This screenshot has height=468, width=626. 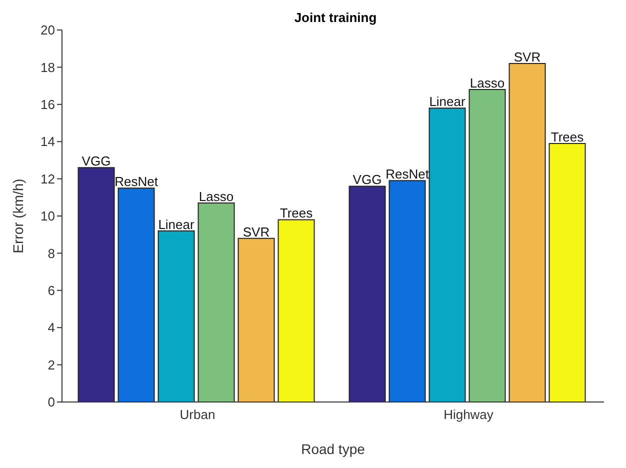 I want to click on y-tick-label: 0, so click(x=51, y=402).